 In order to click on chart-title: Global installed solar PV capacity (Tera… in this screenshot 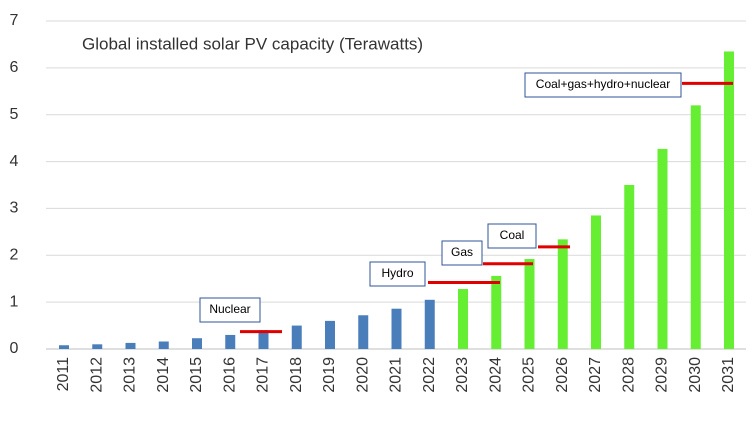, I will do `click(252, 43)`.